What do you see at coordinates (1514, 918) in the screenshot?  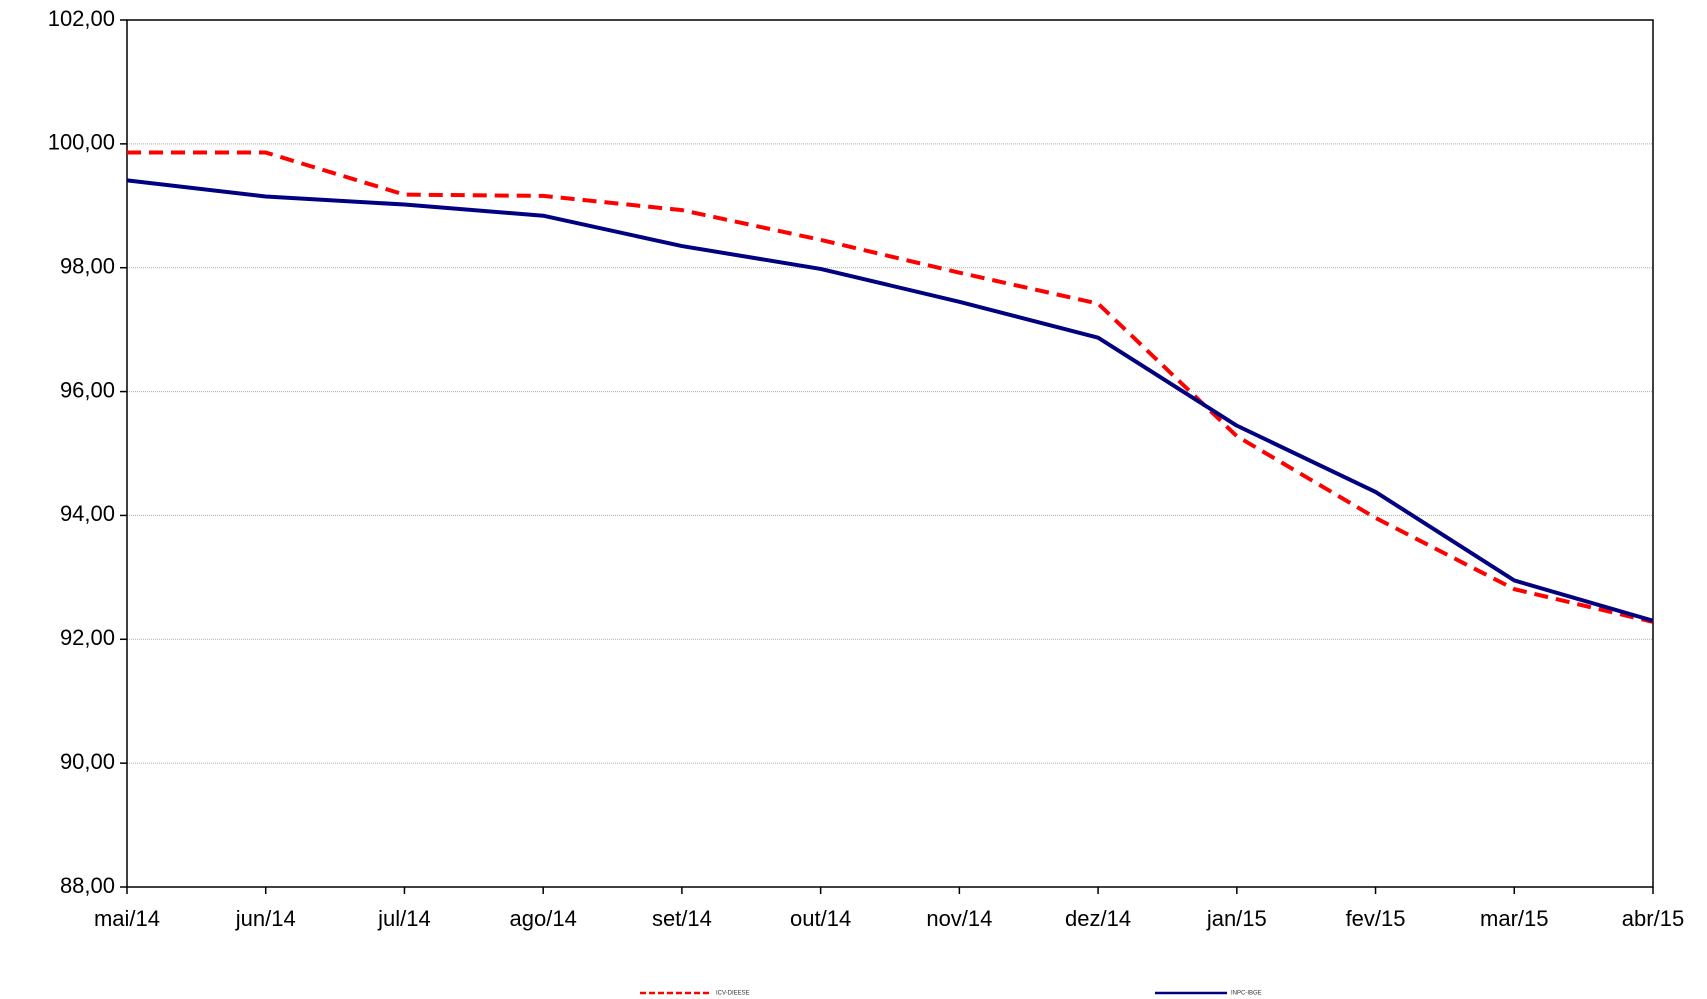 I see `x-tick-label: mar/15` at bounding box center [1514, 918].